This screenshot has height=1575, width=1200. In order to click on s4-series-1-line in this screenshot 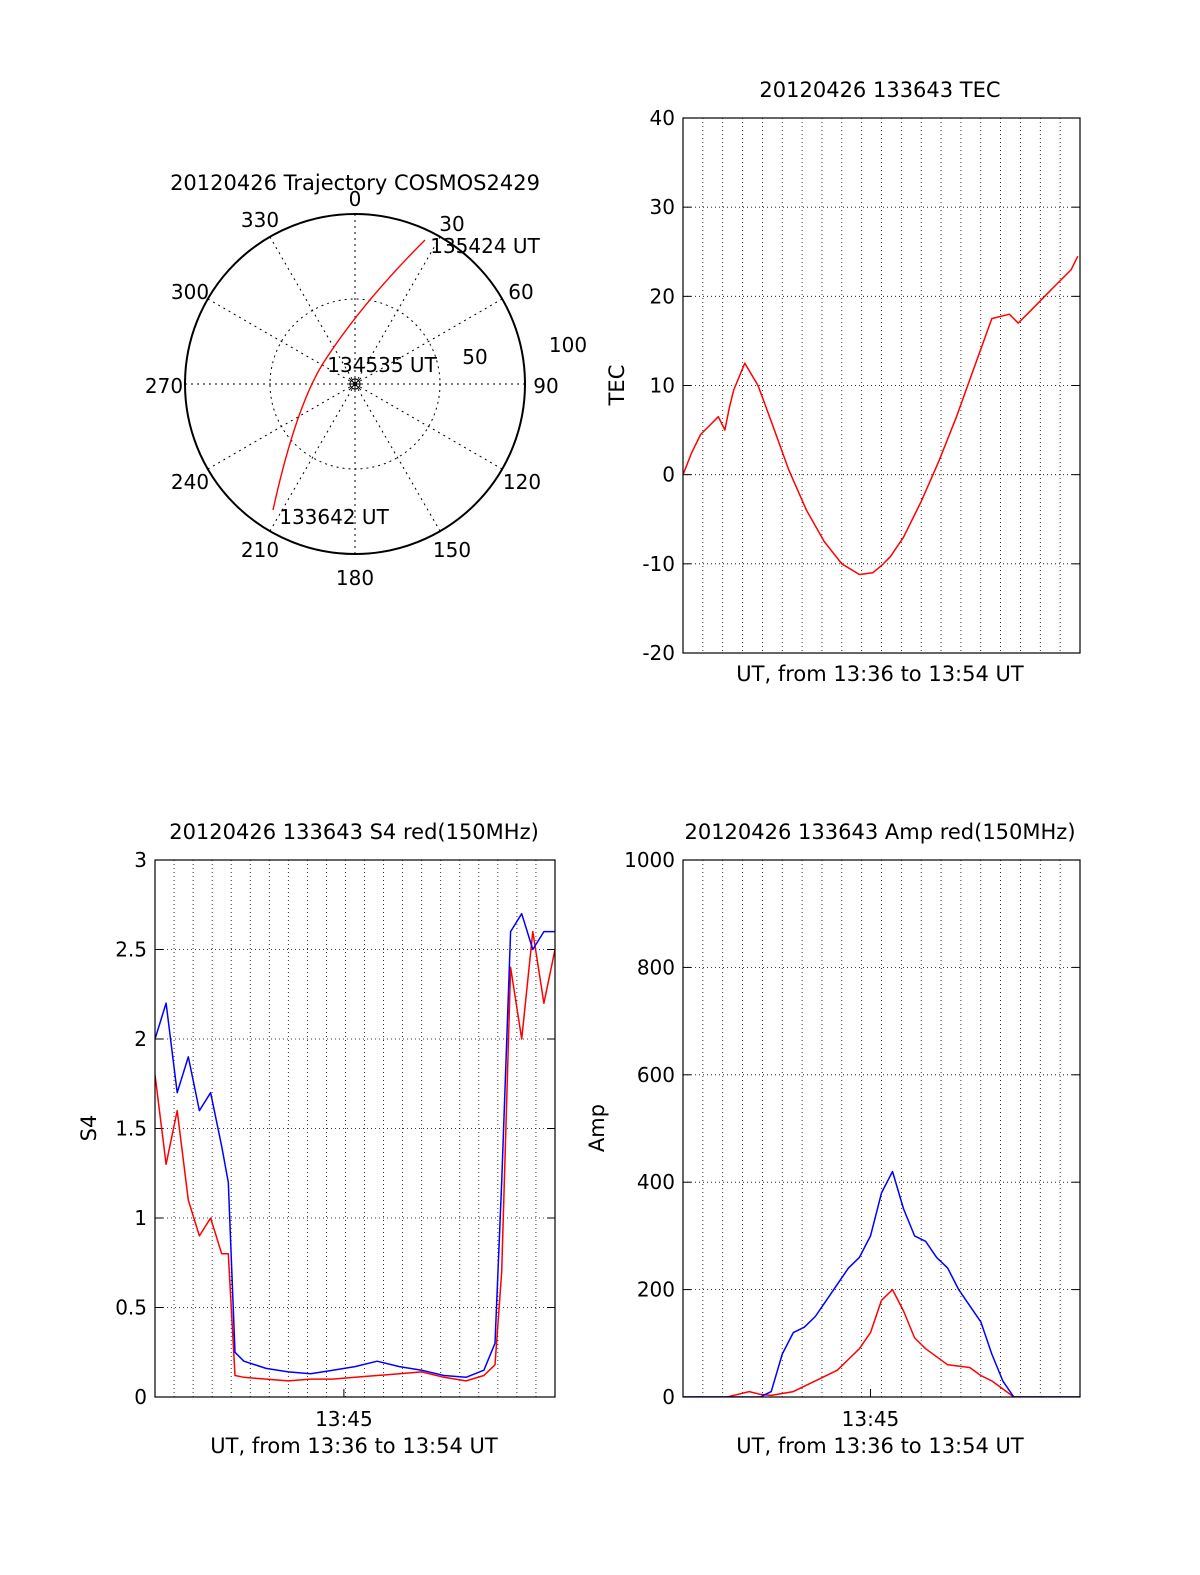, I will do `click(355, 1156)`.